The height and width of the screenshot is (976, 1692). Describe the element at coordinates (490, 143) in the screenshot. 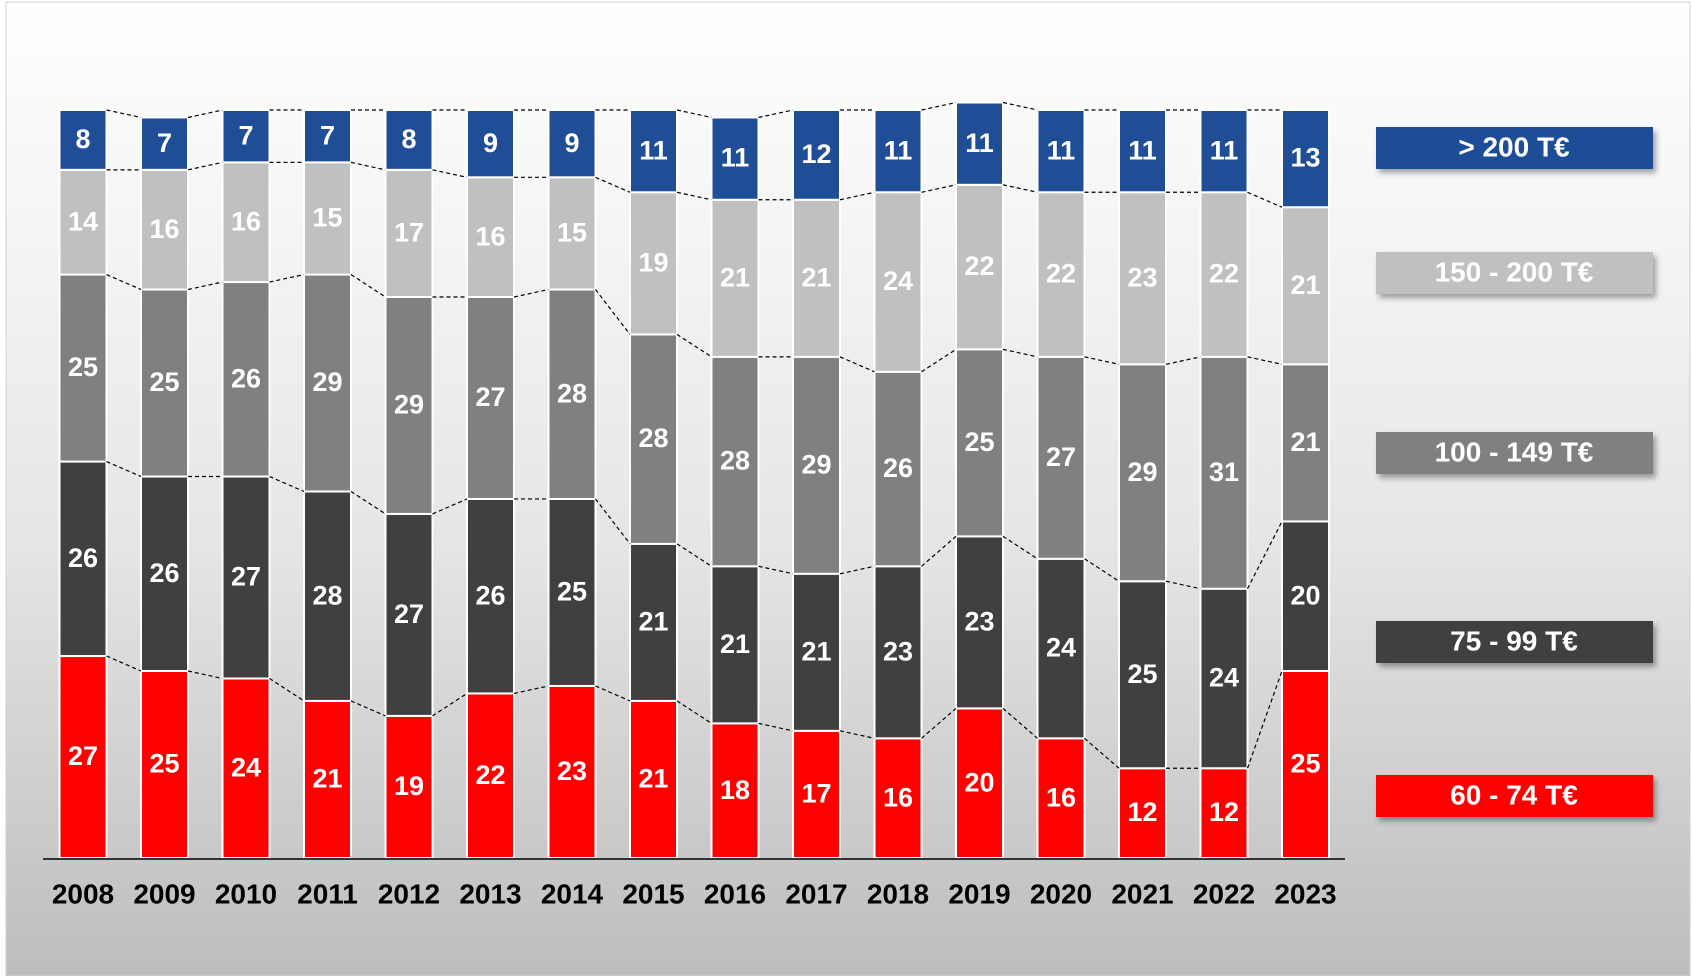

I see `value-label: 9` at that location.